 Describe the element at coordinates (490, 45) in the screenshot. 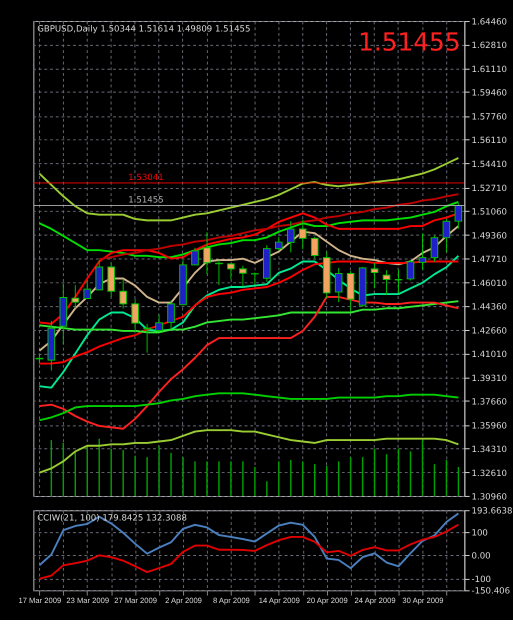

I see `y-tick-label: 1.62810` at that location.